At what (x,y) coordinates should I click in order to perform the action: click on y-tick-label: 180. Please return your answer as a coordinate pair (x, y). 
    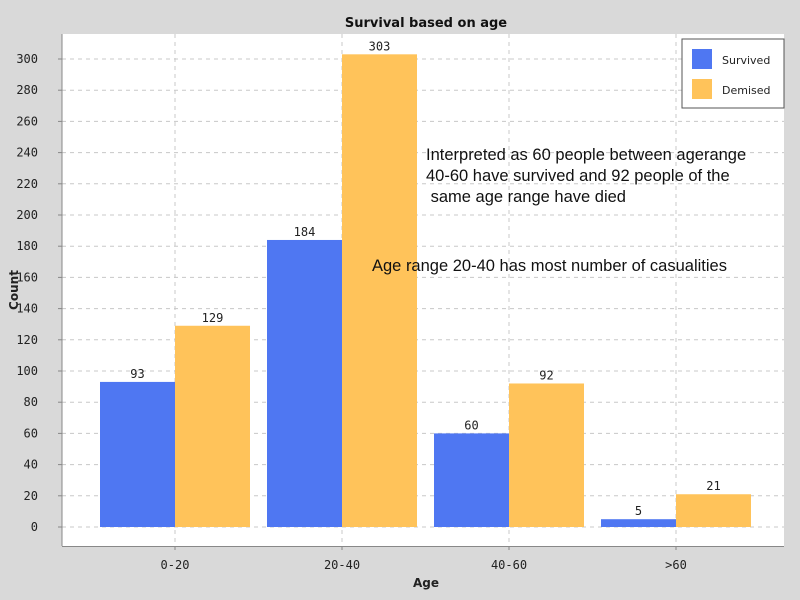
    Looking at the image, I should click on (27, 246).